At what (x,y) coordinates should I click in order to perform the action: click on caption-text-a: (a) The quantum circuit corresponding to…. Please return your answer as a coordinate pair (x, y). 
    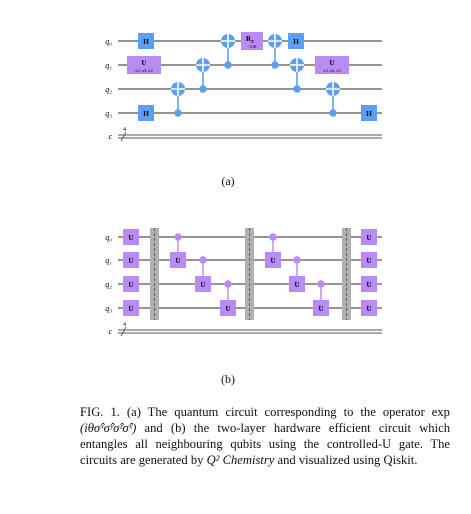
    Looking at the image, I should click on (284, 412).